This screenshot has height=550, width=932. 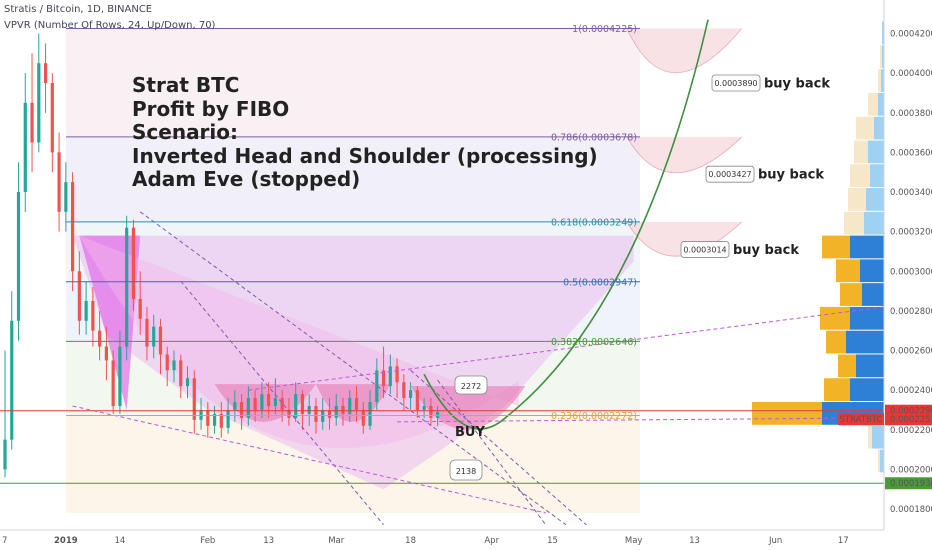 I want to click on ticker-tag, so click(x=861, y=419).